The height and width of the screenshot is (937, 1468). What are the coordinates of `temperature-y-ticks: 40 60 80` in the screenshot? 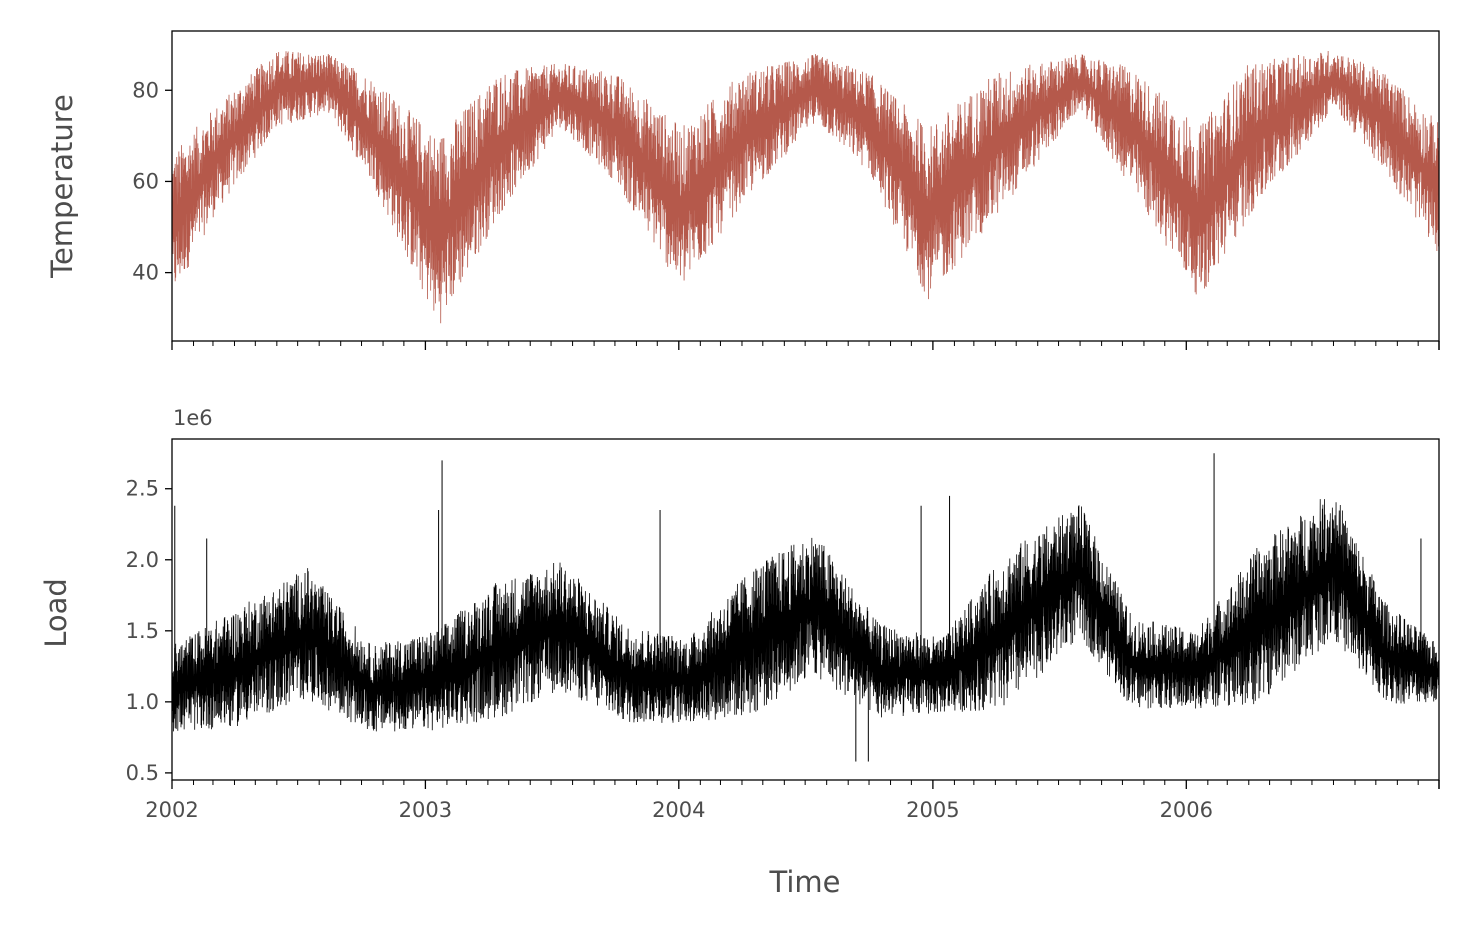 It's located at (152, 181).